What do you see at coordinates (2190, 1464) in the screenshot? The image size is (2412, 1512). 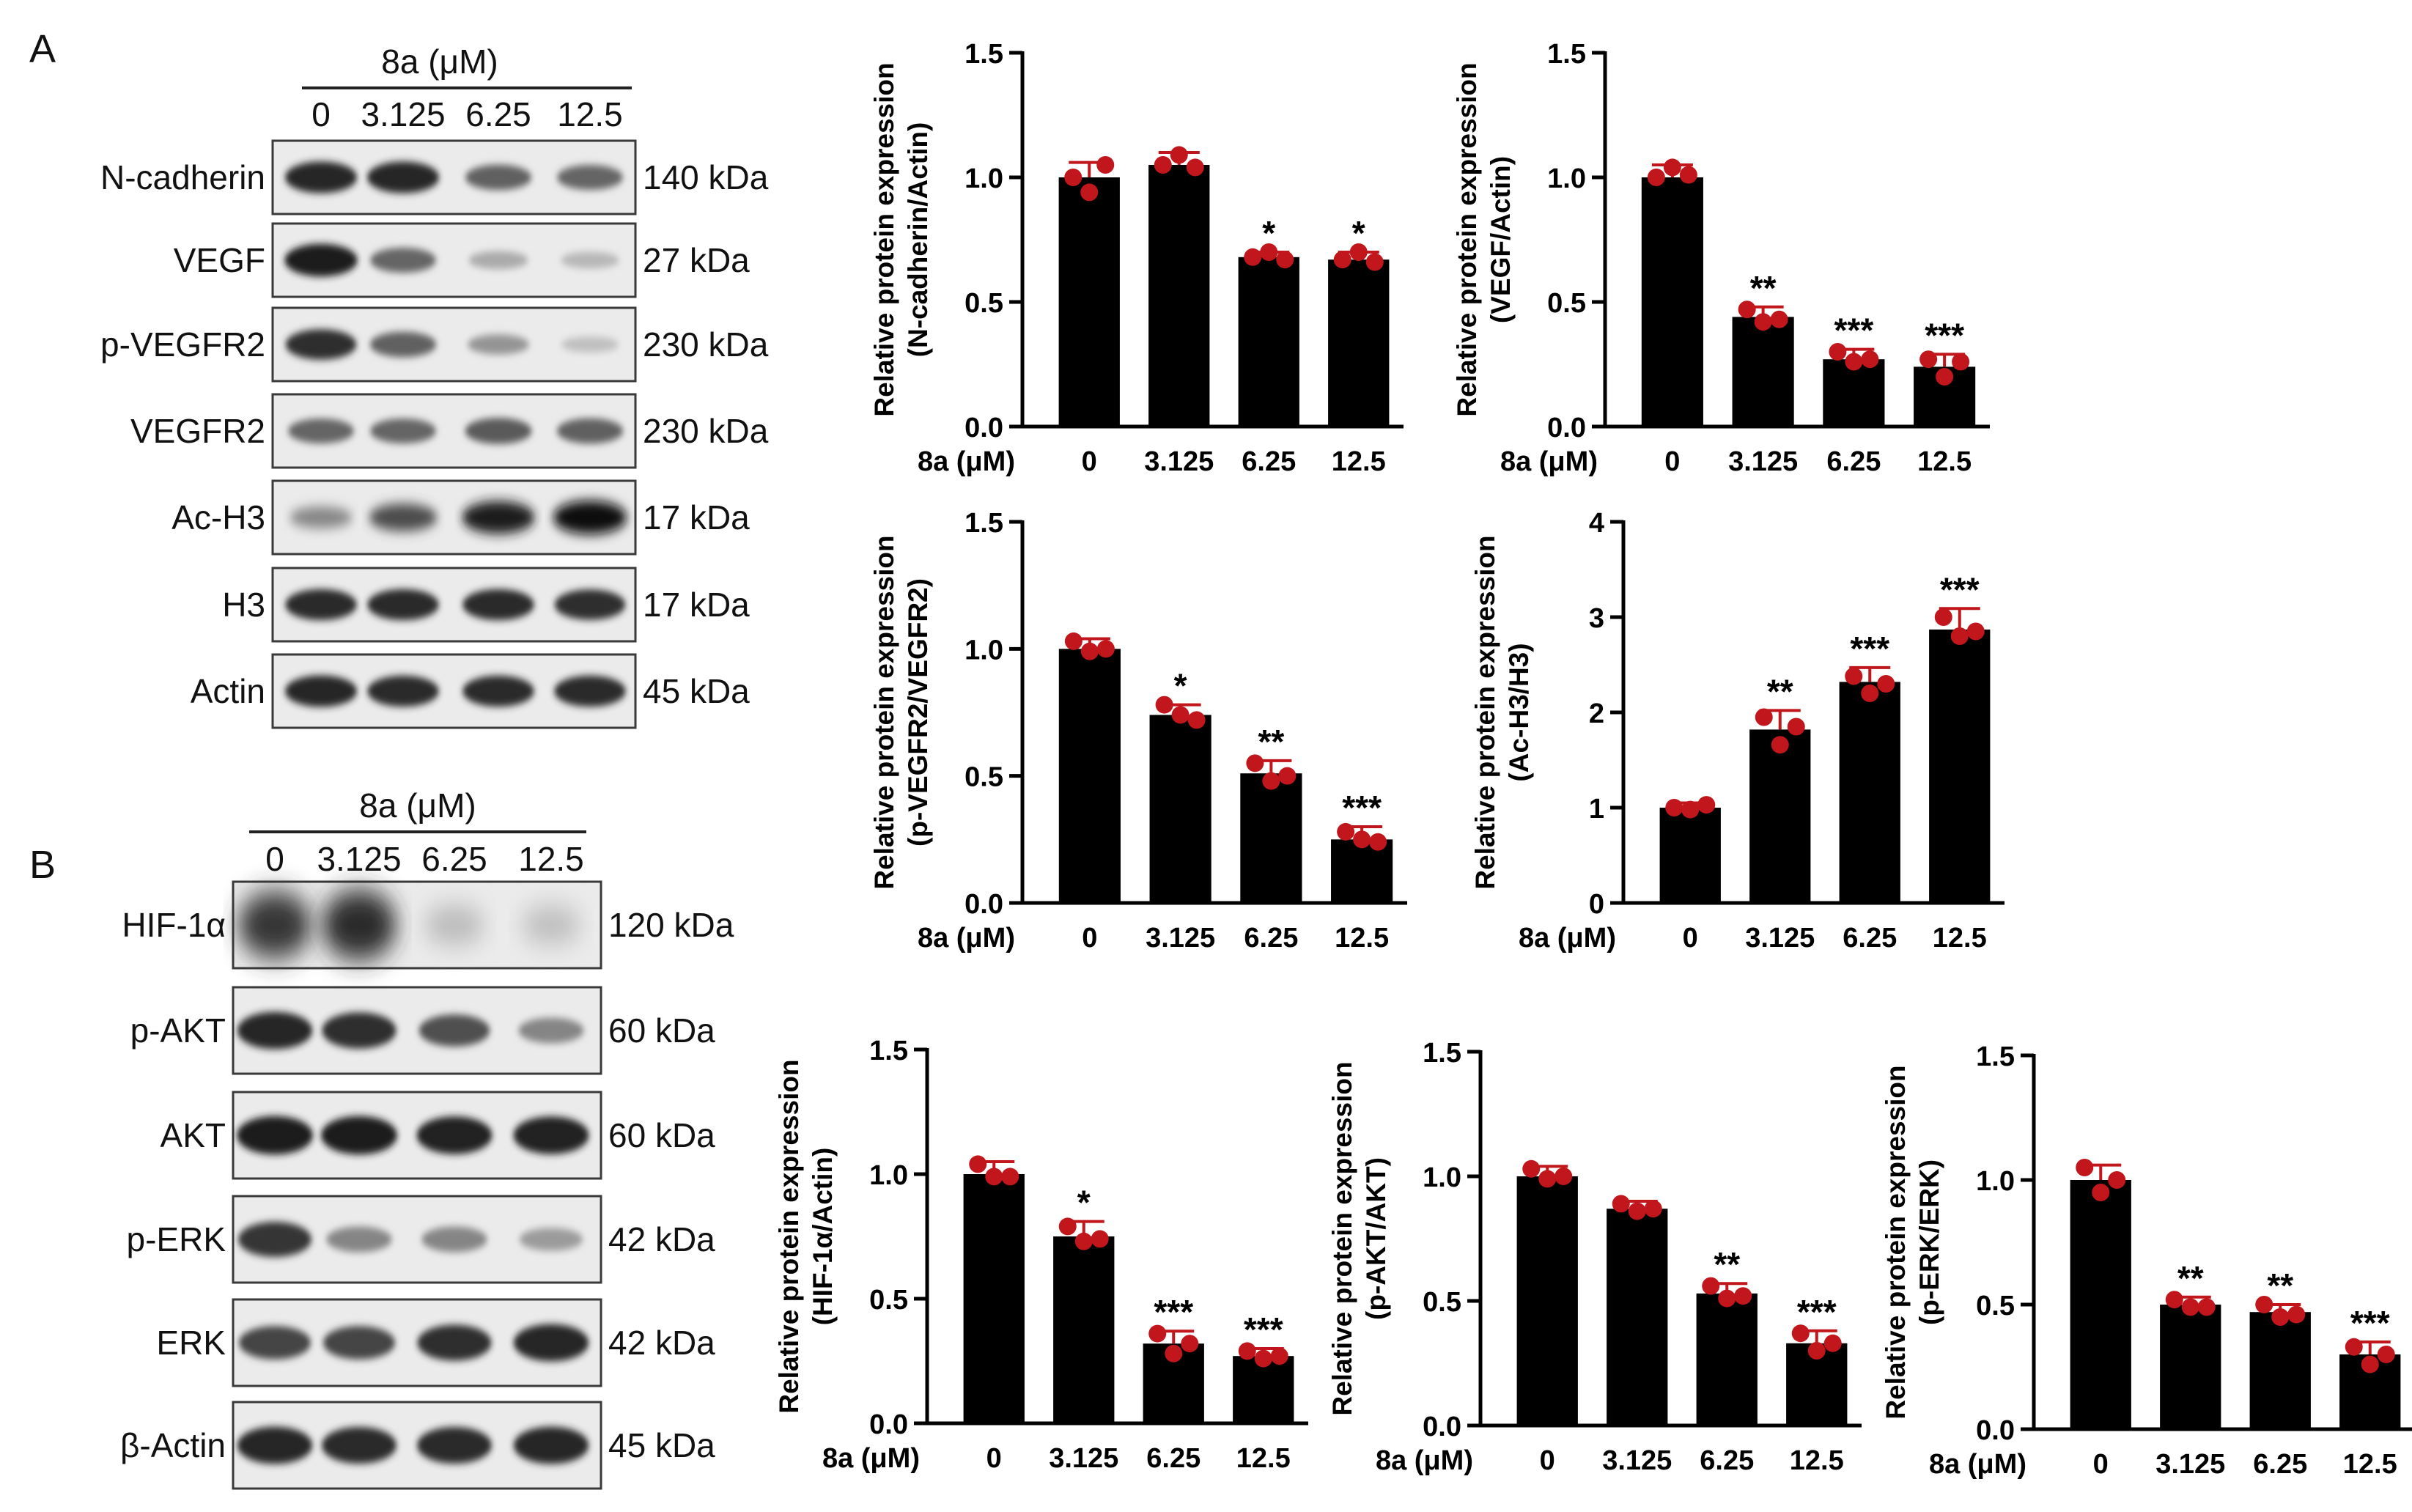 I see `x-tick-label: 3.125` at bounding box center [2190, 1464].